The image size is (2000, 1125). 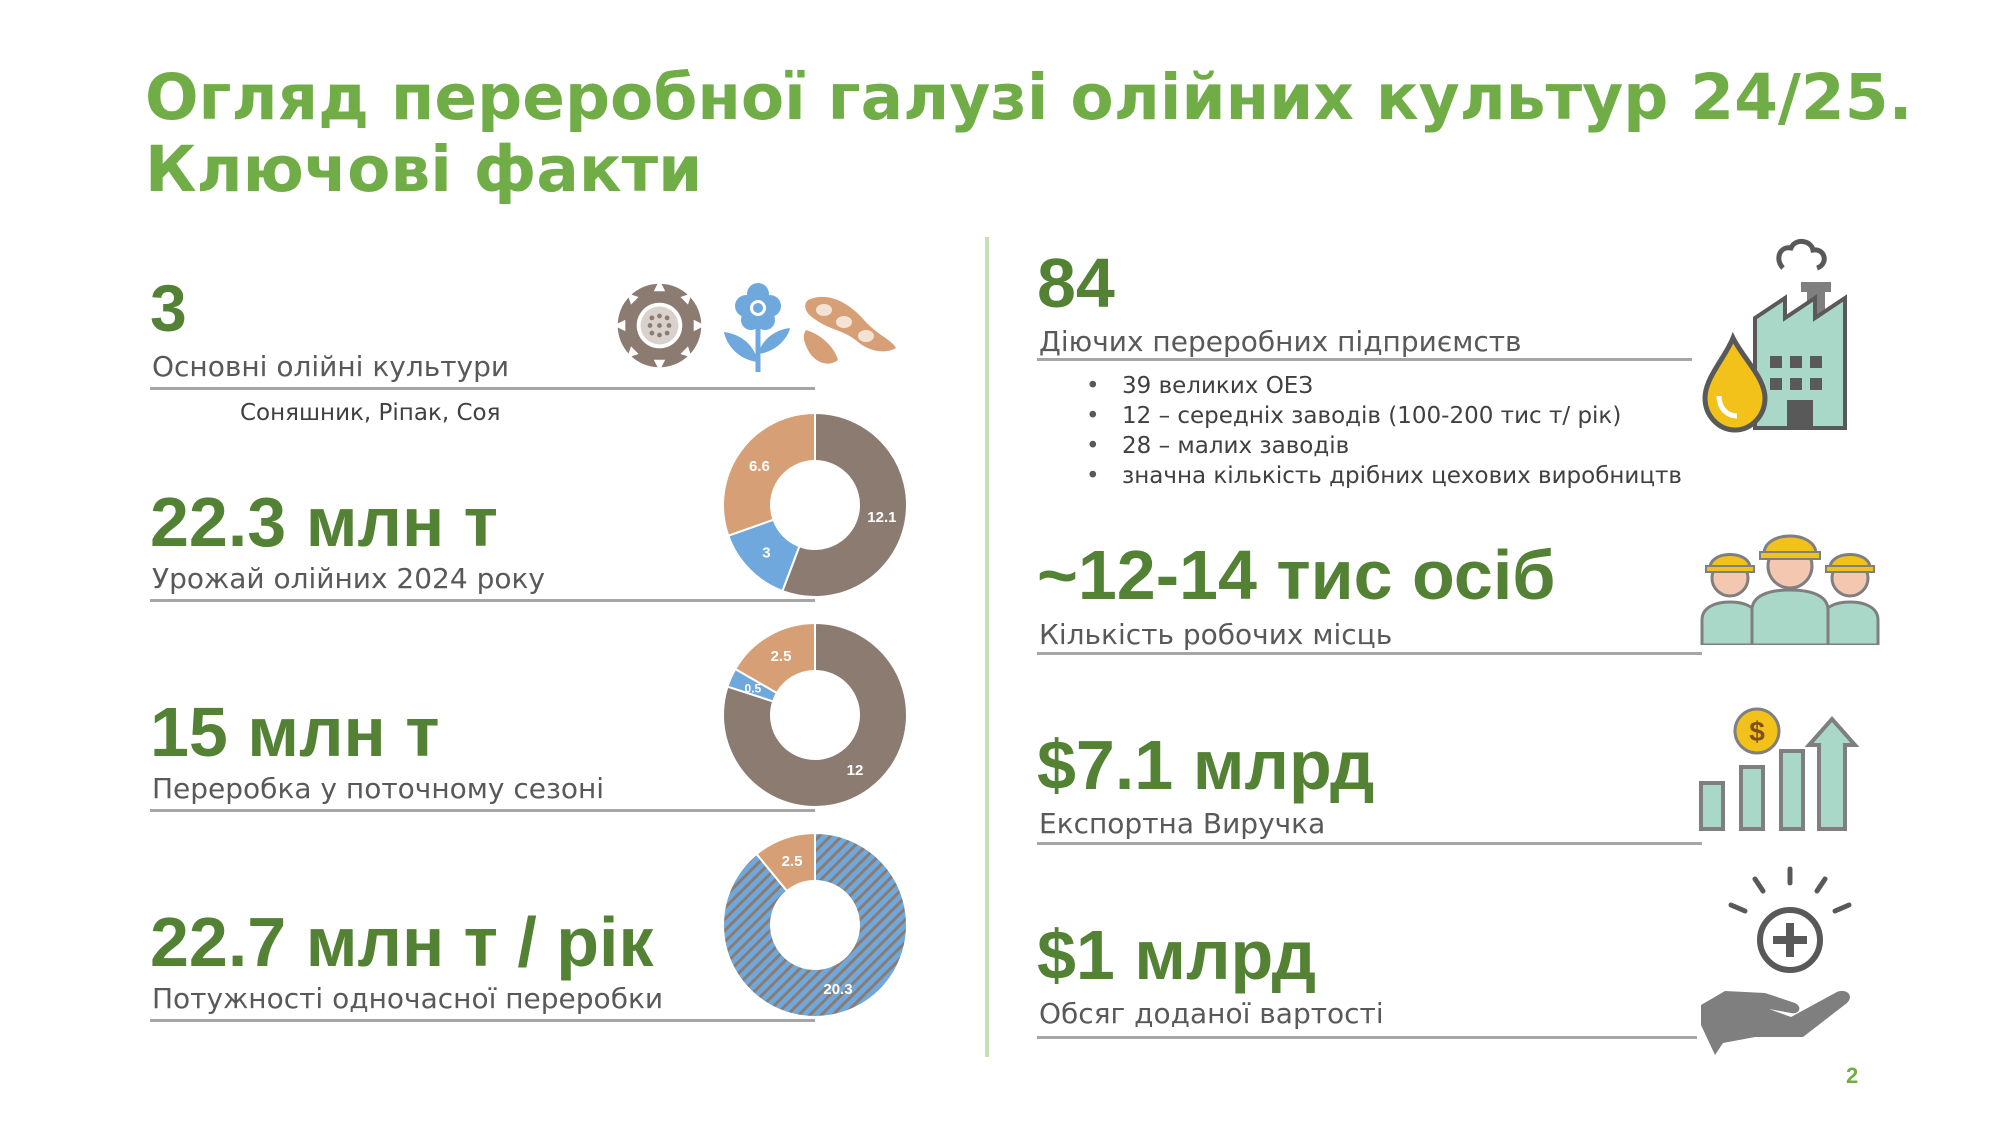 What do you see at coordinates (482, 1020) in the screenshot?
I see `capacity-rule` at bounding box center [482, 1020].